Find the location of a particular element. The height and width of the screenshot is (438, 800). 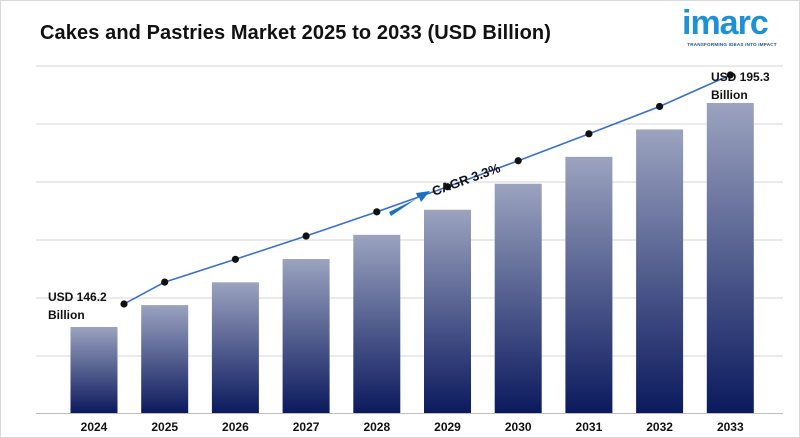

trend-marker-2024 is located at coordinates (124, 304).